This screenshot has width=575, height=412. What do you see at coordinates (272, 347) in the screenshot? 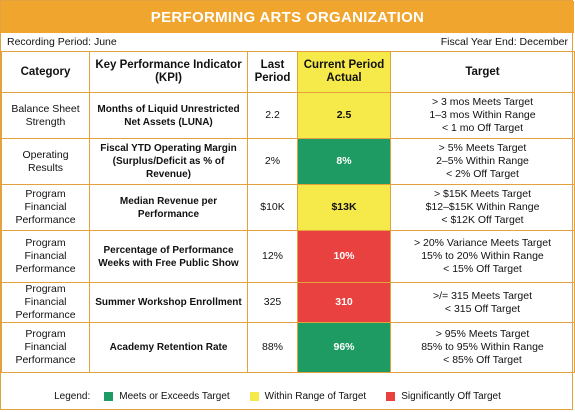
I see `cell-last-period: 88%` at bounding box center [272, 347].